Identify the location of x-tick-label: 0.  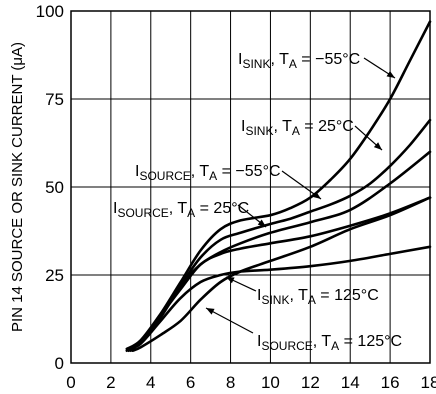
(70, 382).